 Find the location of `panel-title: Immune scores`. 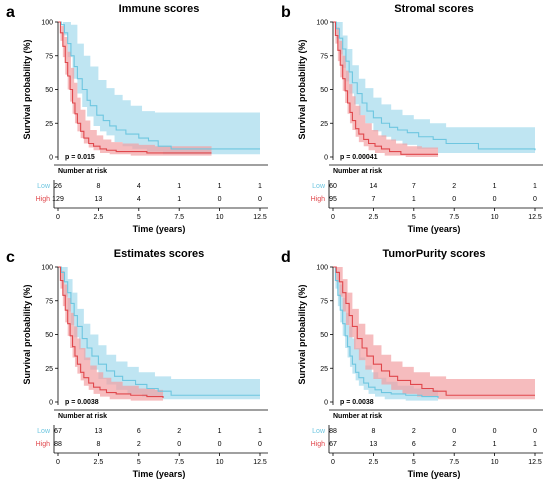

panel-title: Immune scores is located at coordinates (159, 9).